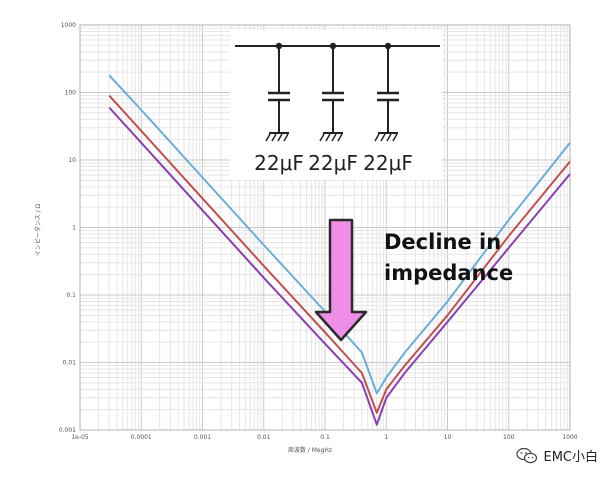 The image size is (612, 479). What do you see at coordinates (71, 295) in the screenshot?
I see `y-tick-label: 0.1` at bounding box center [71, 295].